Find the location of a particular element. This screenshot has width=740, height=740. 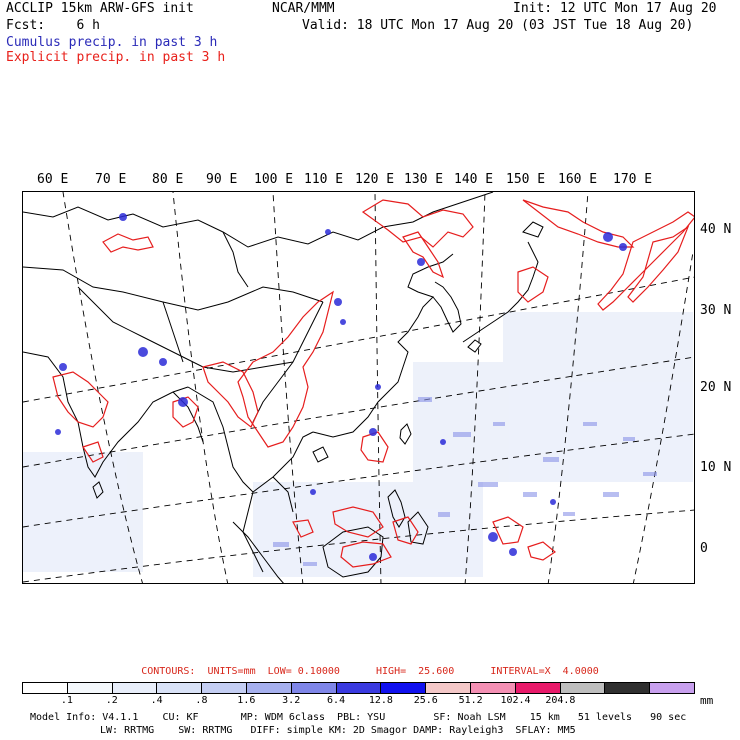

color-bar-ticks: .1 .2 .4 .8 1.6 3.2 6.4 12.8 25.6 51.2 102.4 204.8 is located at coordinates (358, 701).